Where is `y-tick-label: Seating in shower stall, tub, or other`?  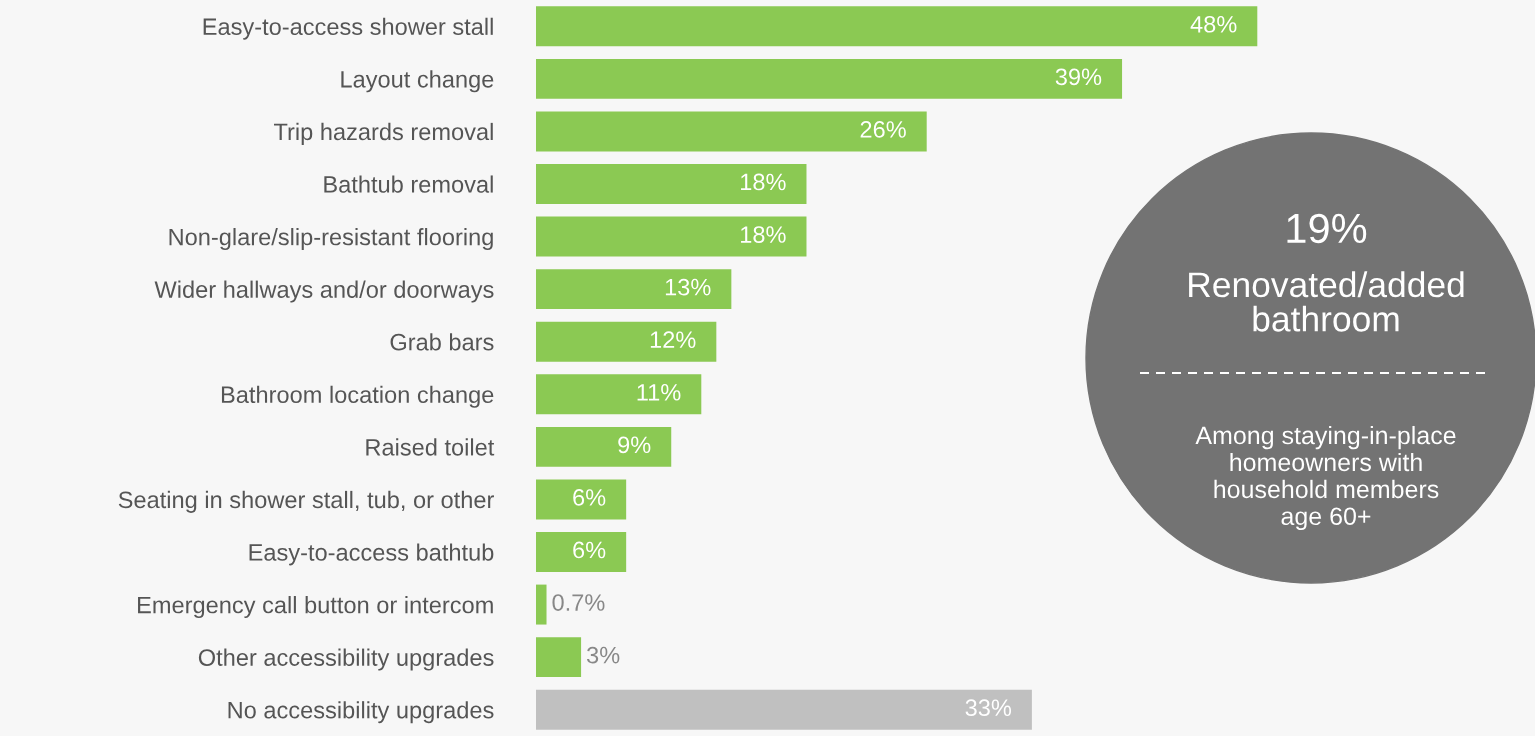 y-tick-label: Seating in shower stall, tub, or other is located at coordinates (306, 501).